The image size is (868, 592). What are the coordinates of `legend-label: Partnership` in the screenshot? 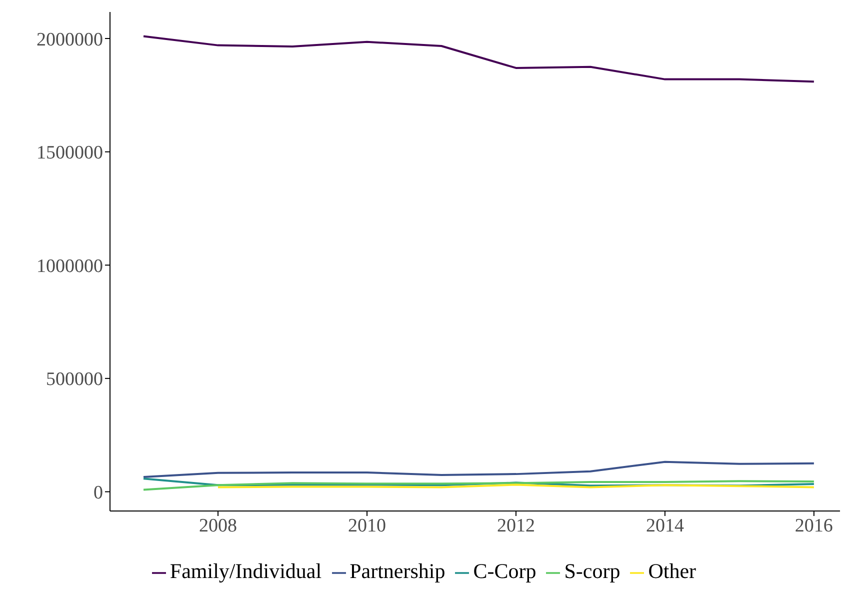 It's located at (398, 571).